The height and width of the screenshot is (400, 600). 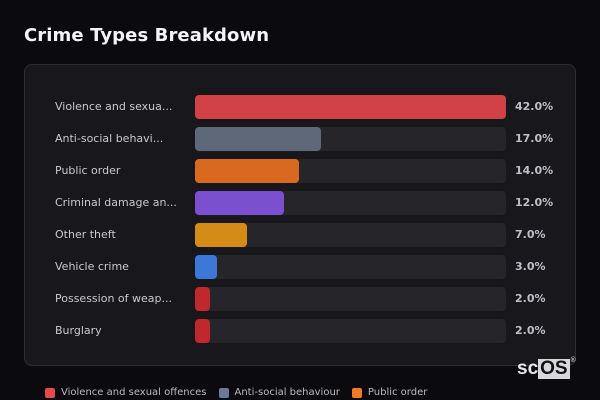 What do you see at coordinates (554, 368) in the screenshot?
I see `watermark-box-text: OS` at bounding box center [554, 368].